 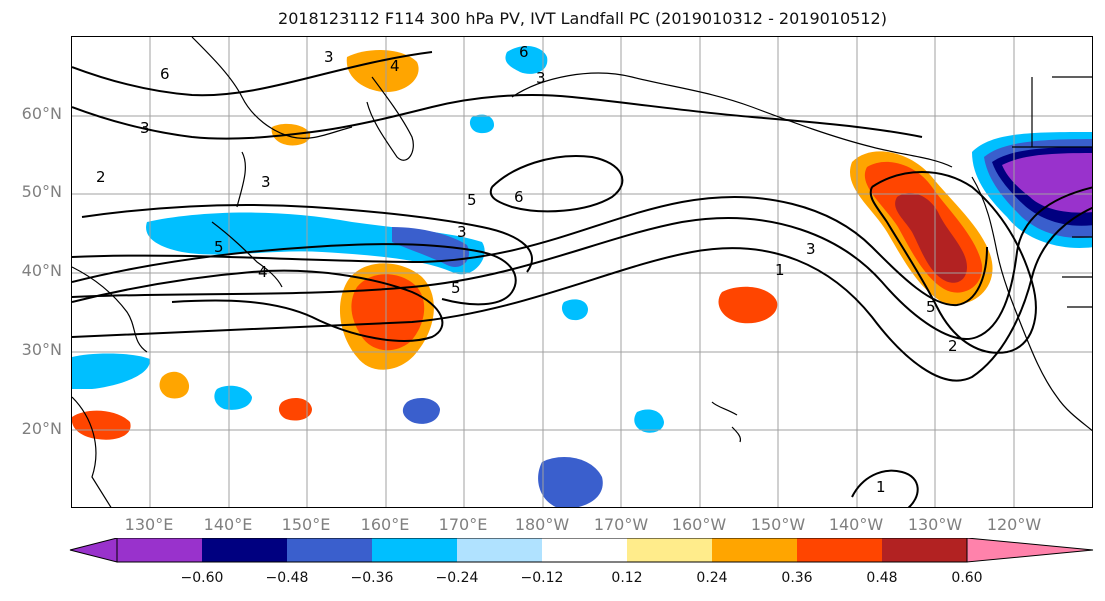 What do you see at coordinates (247, 219) in the screenshot?
I see `coast-japan` at bounding box center [247, 219].